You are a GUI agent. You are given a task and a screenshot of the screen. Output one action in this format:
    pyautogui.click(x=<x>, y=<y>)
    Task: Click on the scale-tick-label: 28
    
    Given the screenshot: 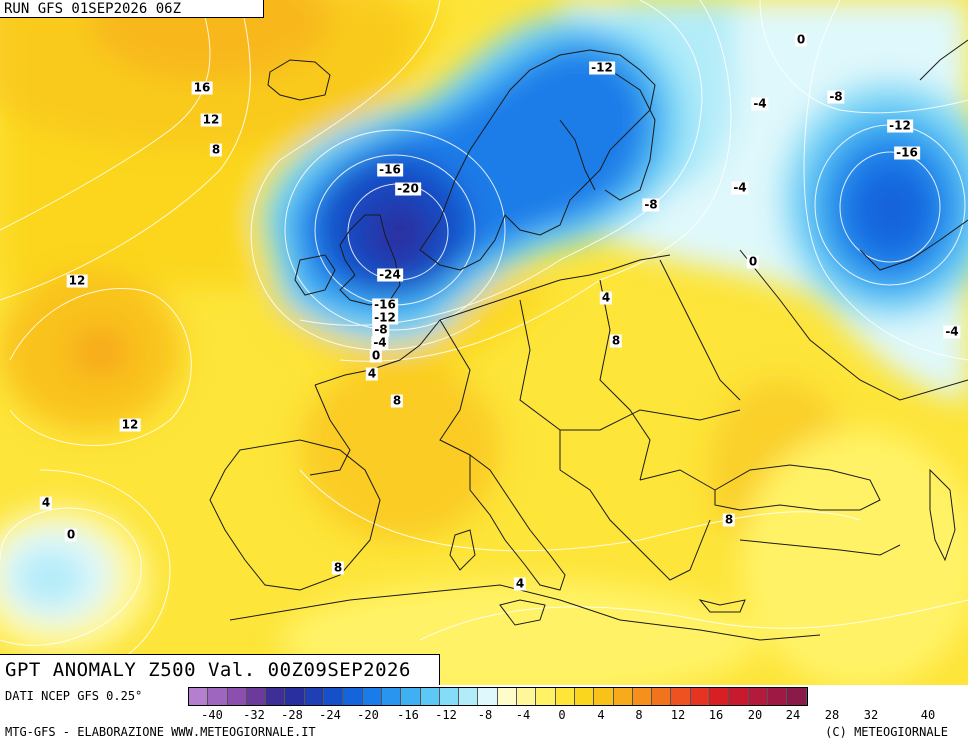 What is the action you would take?
    pyautogui.click(x=832, y=715)
    